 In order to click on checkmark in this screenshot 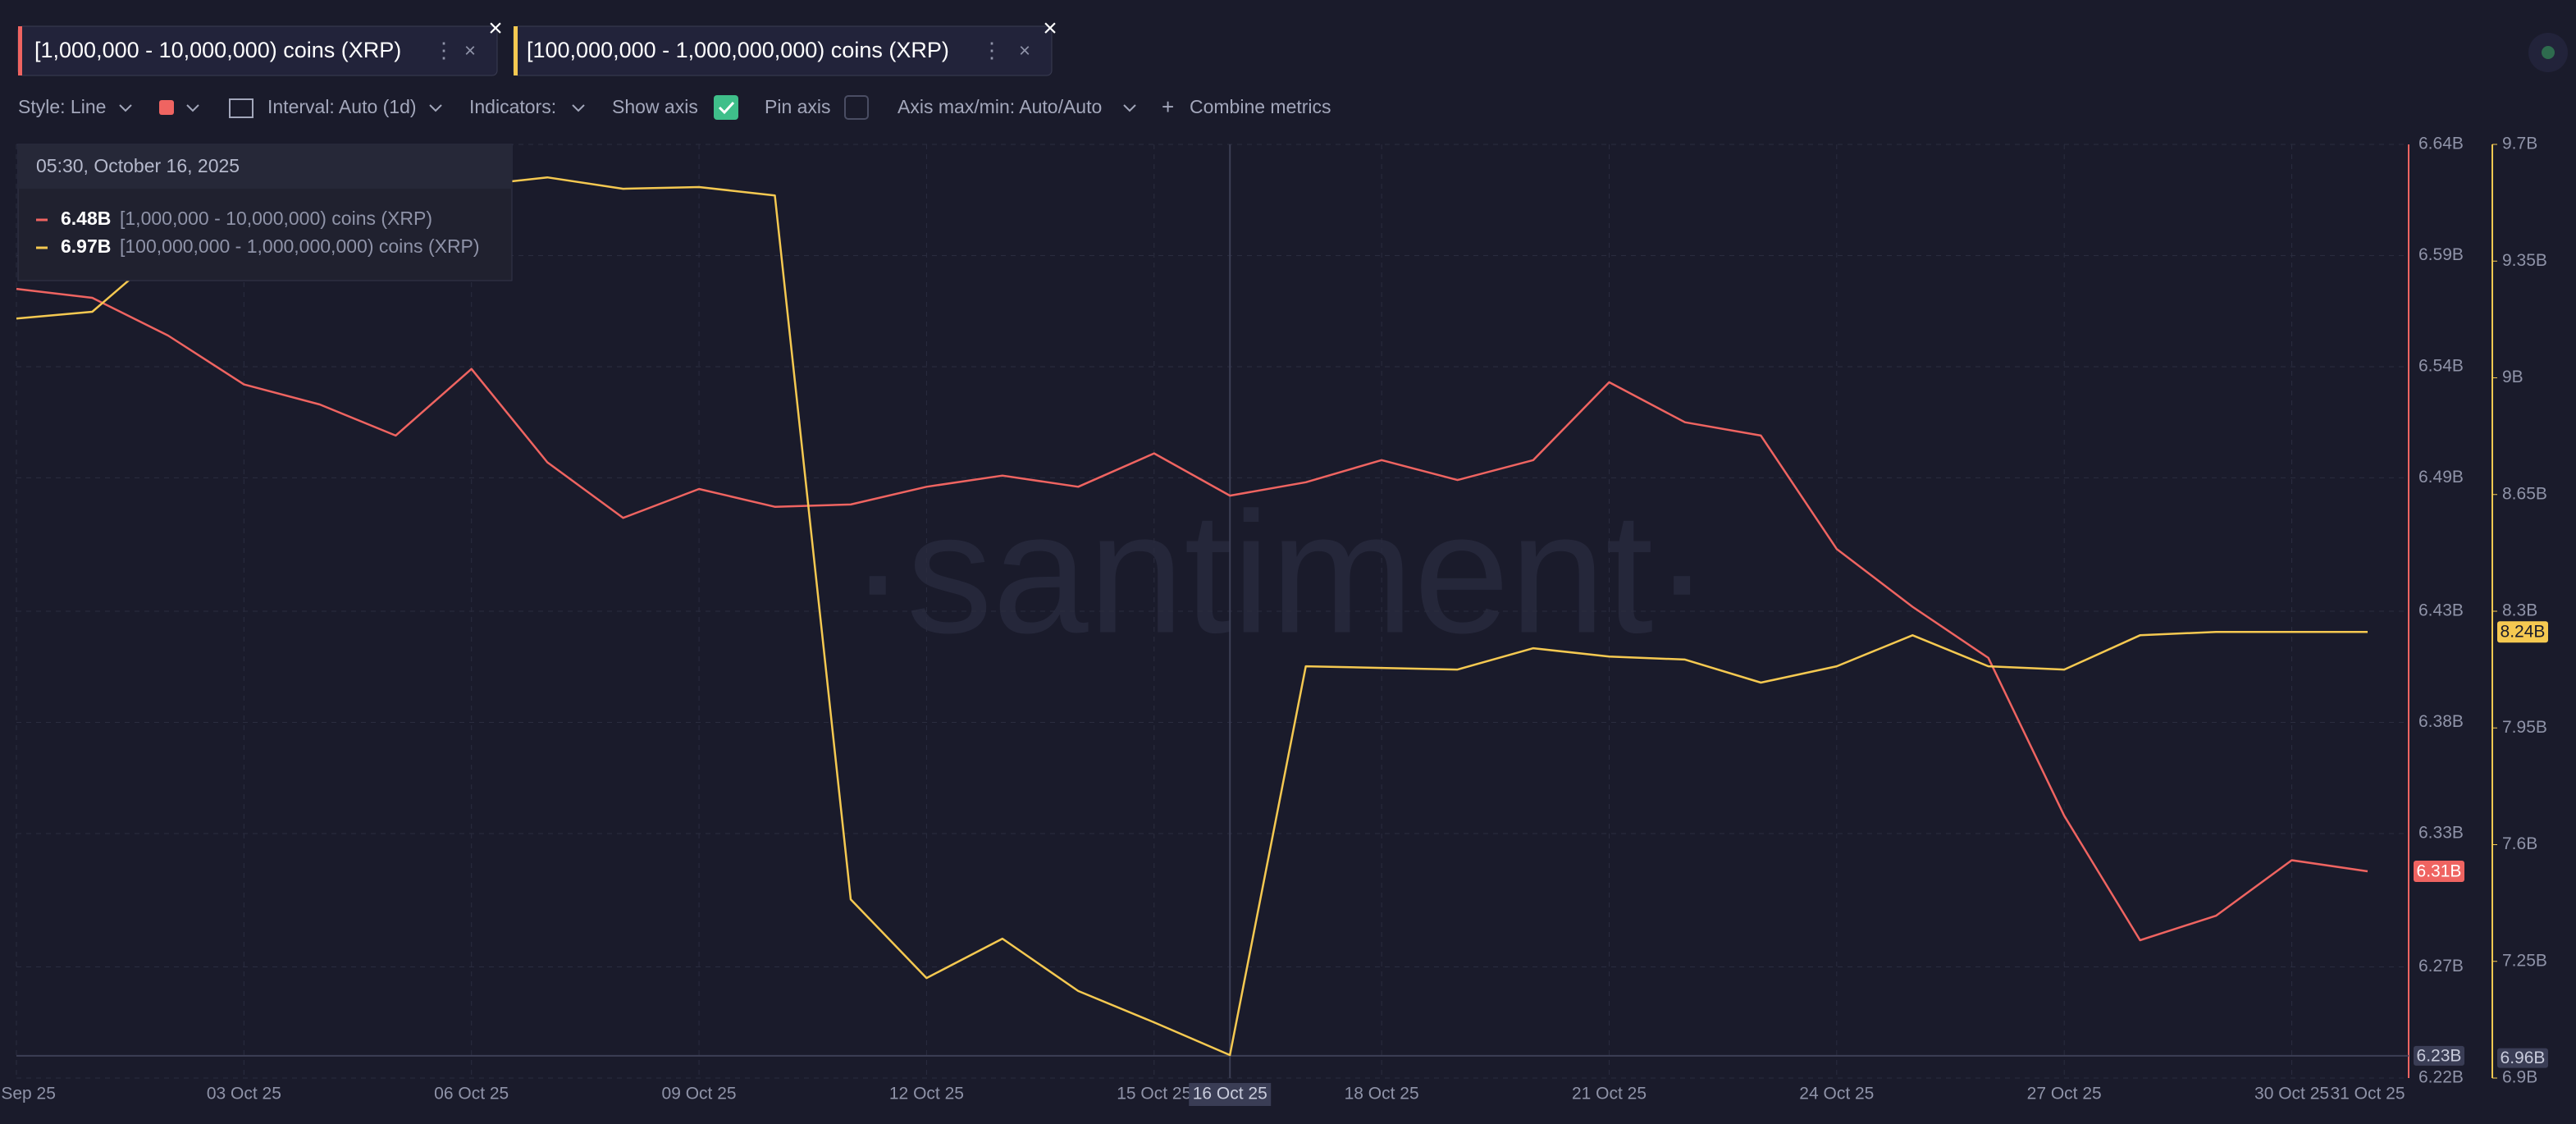, I will do `click(727, 108)`.